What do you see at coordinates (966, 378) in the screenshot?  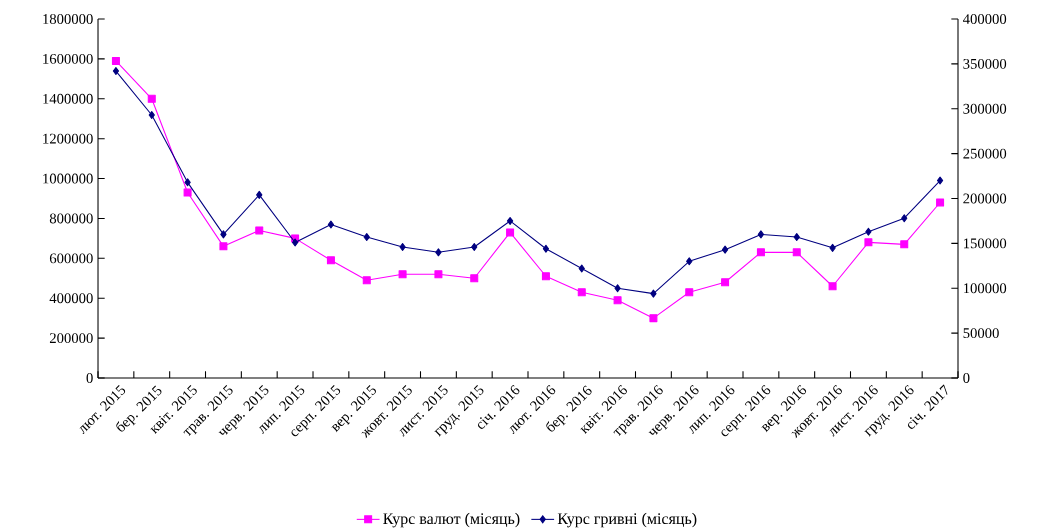 I see `y2-tick-label: 0` at bounding box center [966, 378].